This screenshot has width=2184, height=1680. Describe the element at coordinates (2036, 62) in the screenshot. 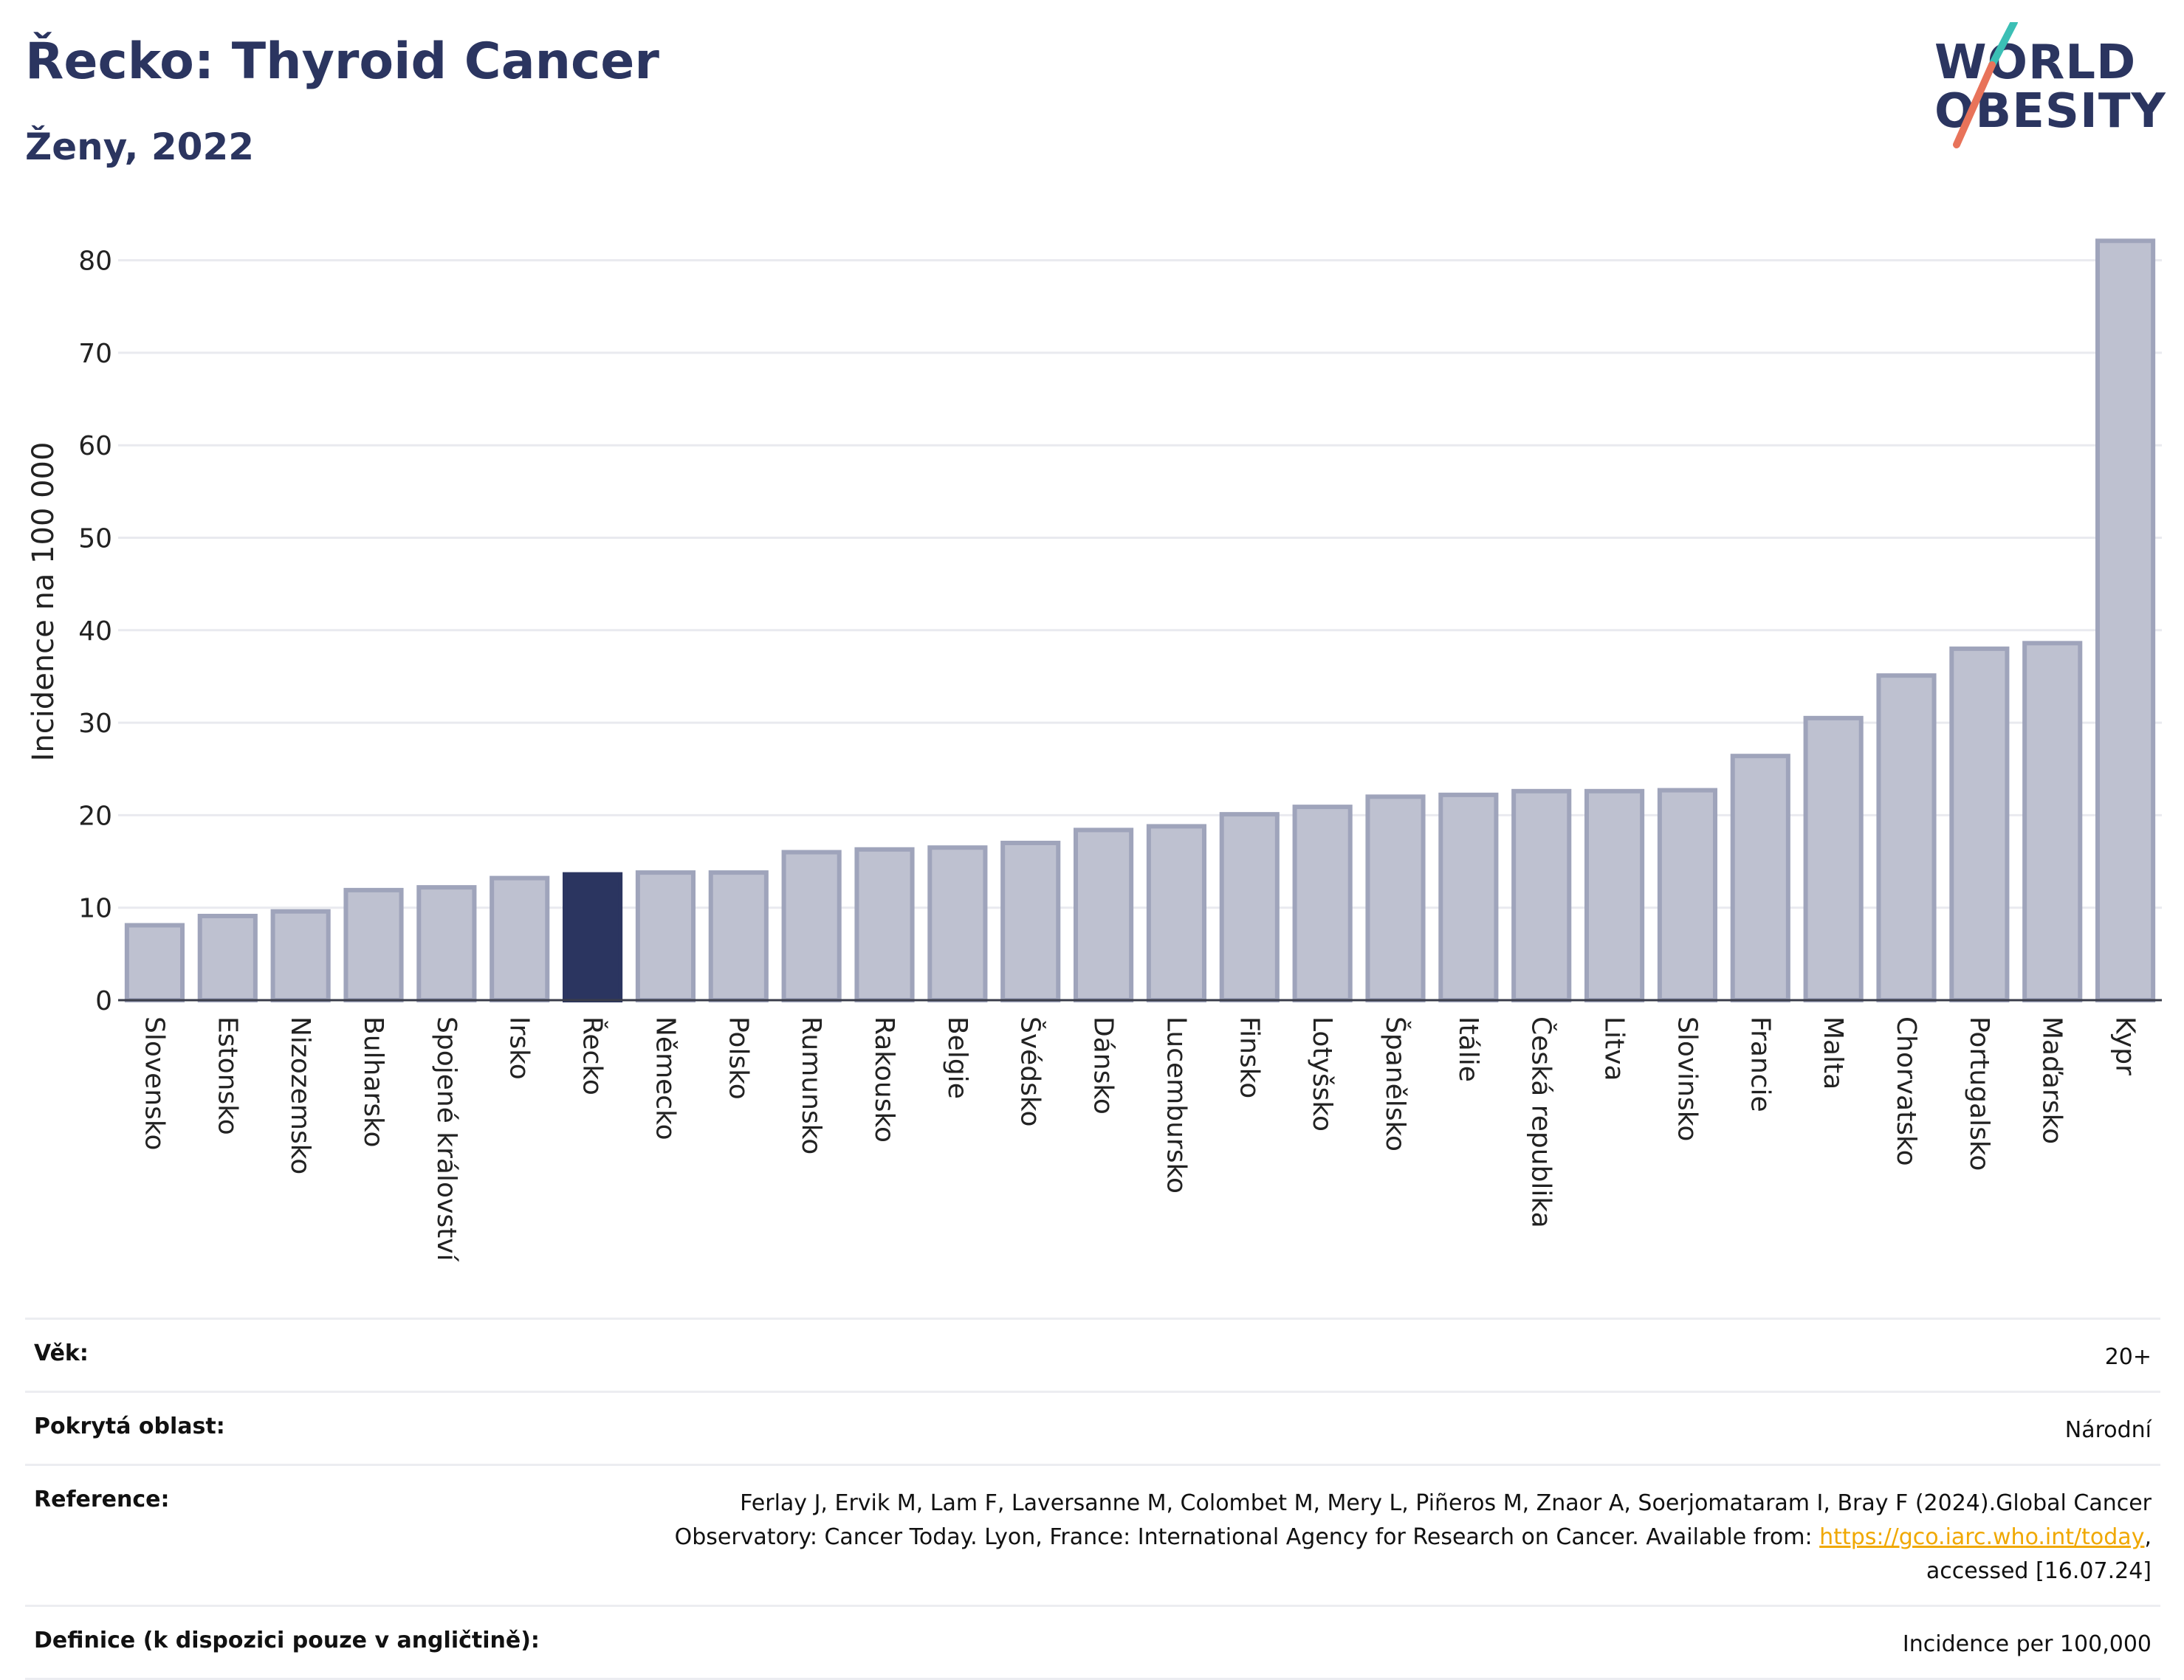

I see `logo-text-line1: WORLD` at that location.